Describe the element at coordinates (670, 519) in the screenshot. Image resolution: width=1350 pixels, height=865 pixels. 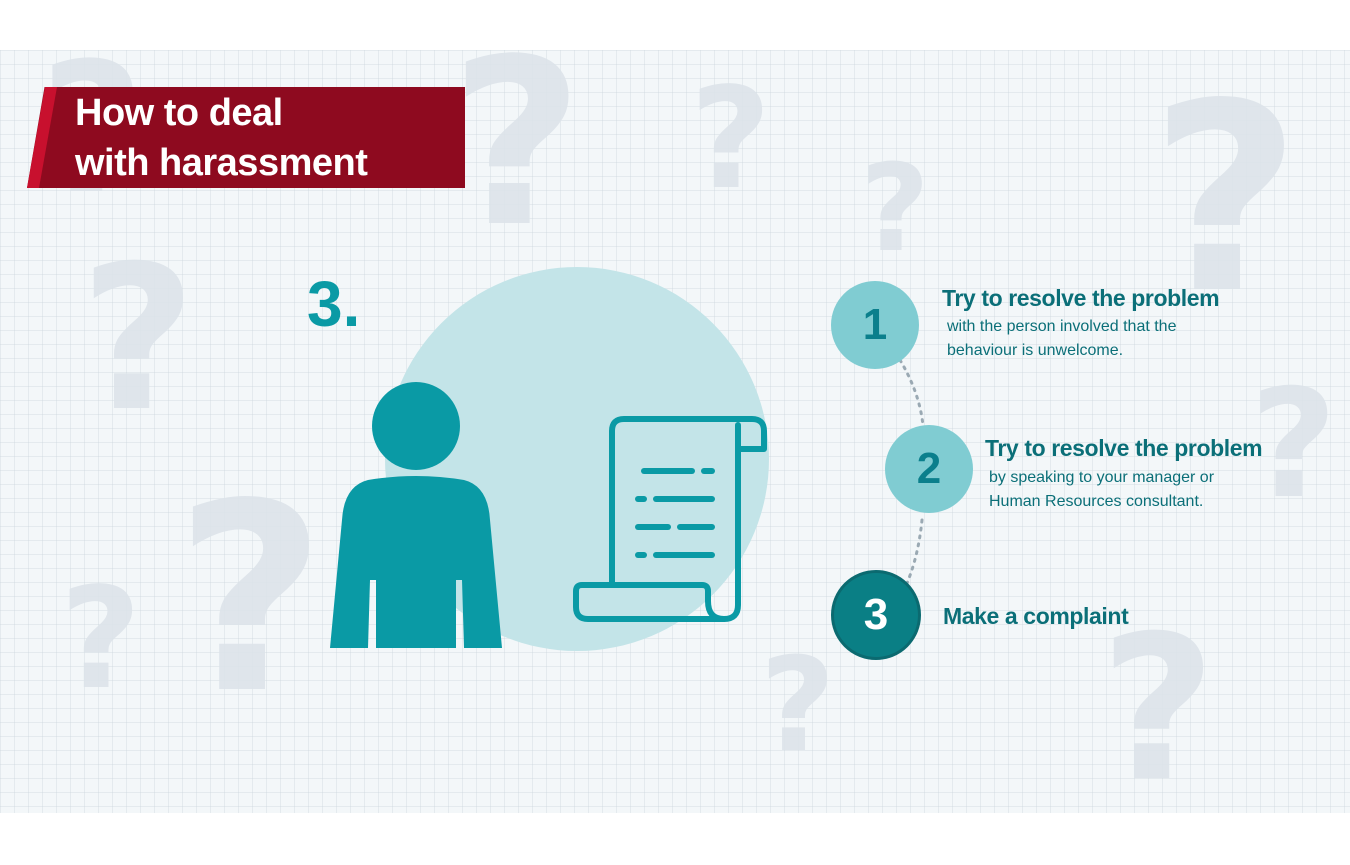
I see `document-scroll-icon` at that location.